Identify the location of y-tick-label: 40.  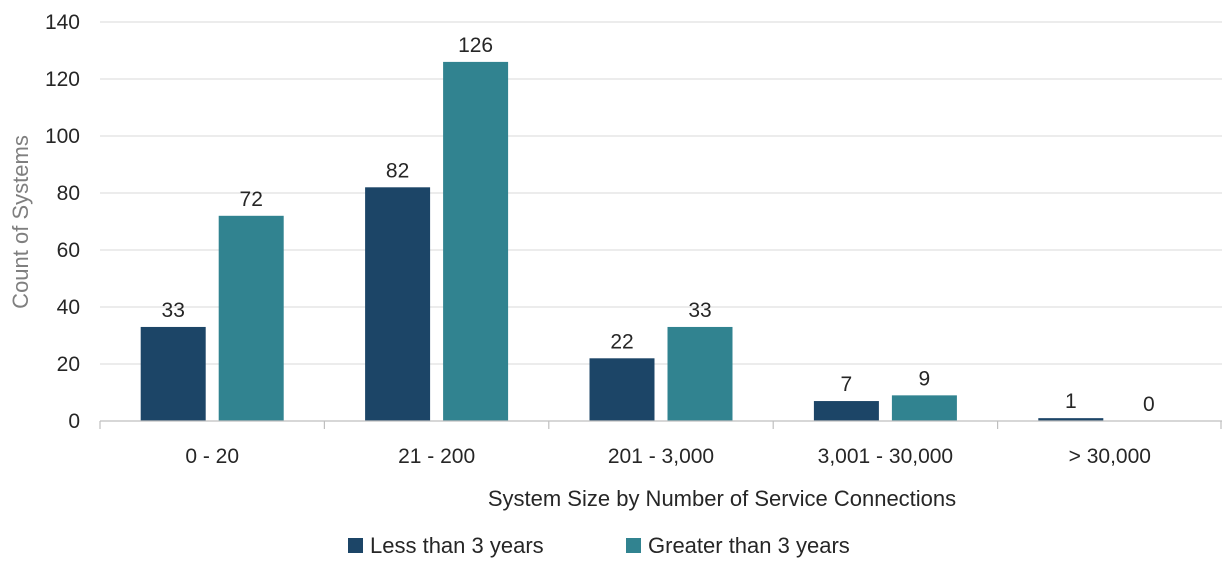
(68, 307).